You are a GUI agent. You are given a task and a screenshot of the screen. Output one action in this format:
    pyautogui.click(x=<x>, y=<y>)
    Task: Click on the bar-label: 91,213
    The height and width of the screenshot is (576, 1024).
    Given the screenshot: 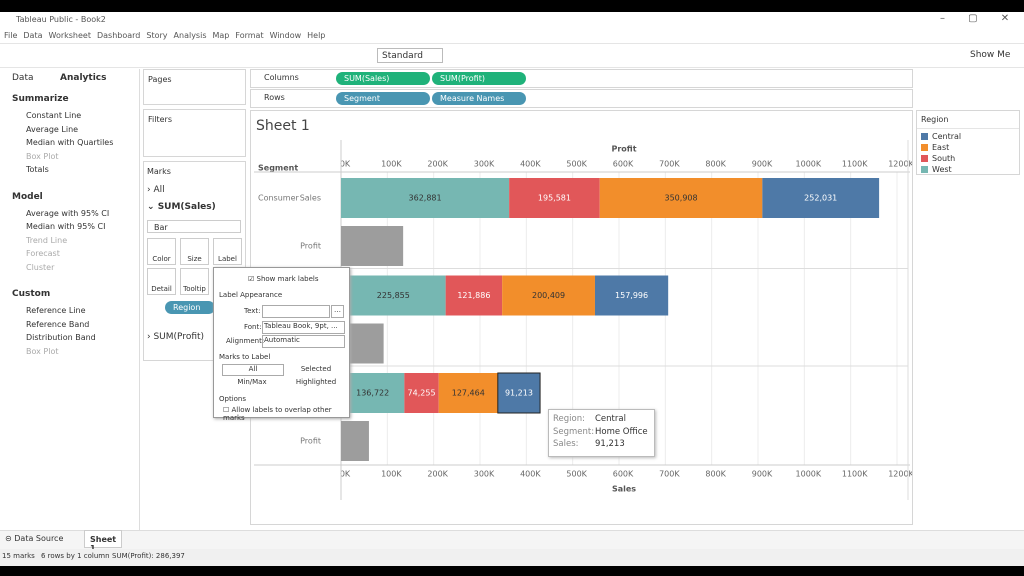 What is the action you would take?
    pyautogui.click(x=519, y=393)
    